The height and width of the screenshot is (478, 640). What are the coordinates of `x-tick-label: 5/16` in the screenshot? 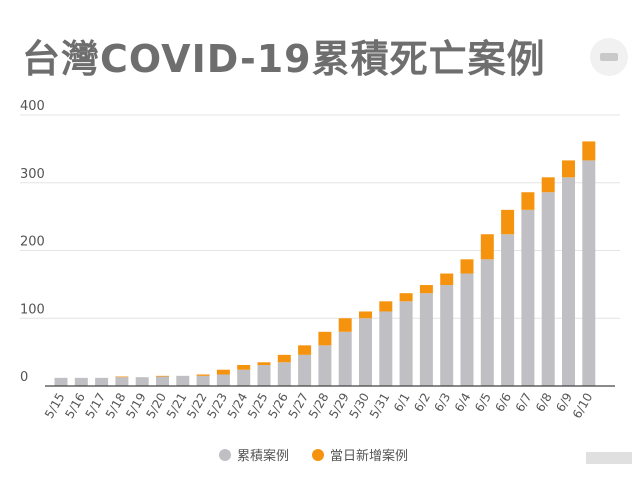 It's located at (75, 406).